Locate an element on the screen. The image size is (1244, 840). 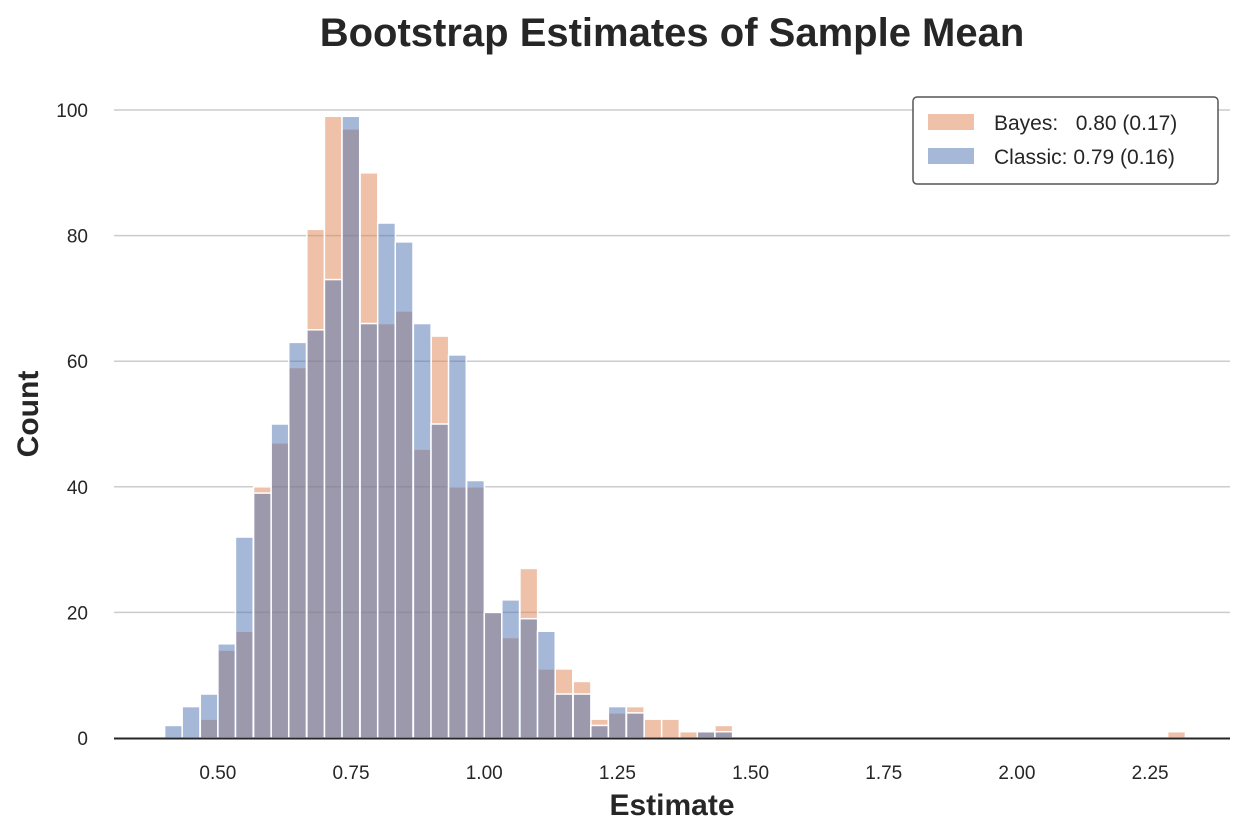
x-tick-label: 0.50 is located at coordinates (217, 773).